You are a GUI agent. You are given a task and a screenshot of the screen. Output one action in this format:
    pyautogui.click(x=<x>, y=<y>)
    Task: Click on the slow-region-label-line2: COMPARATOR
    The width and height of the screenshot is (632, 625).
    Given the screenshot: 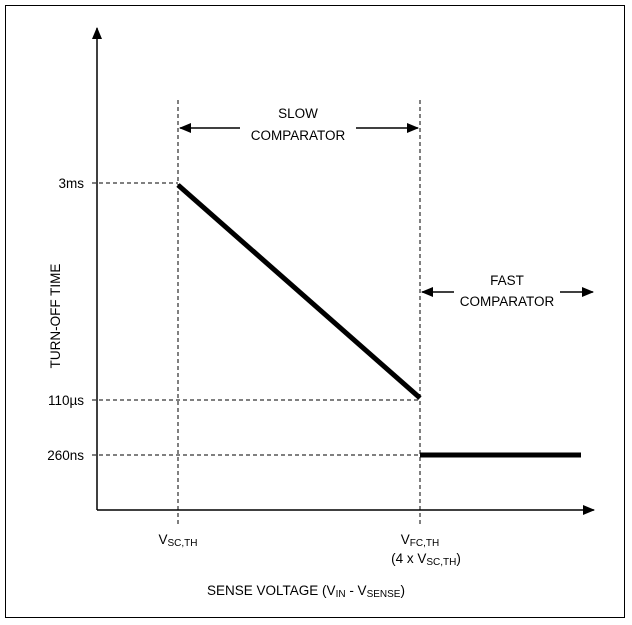 What is the action you would take?
    pyautogui.click(x=298, y=135)
    